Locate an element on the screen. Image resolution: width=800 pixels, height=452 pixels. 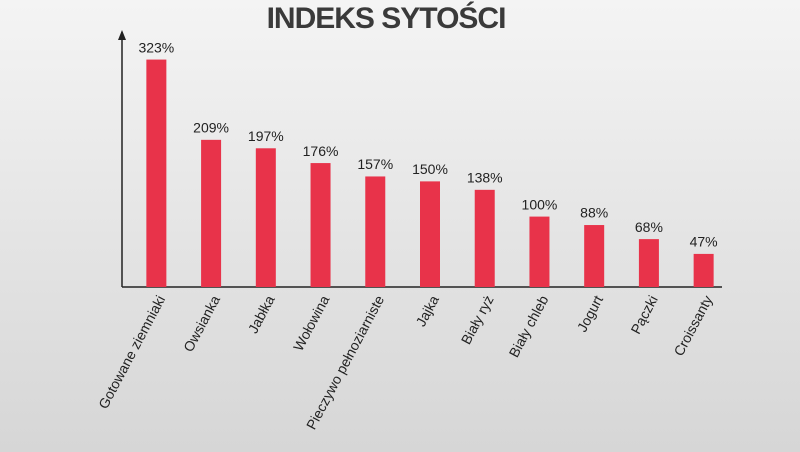
x-tick-label: Owsianka is located at coordinates (201, 323).